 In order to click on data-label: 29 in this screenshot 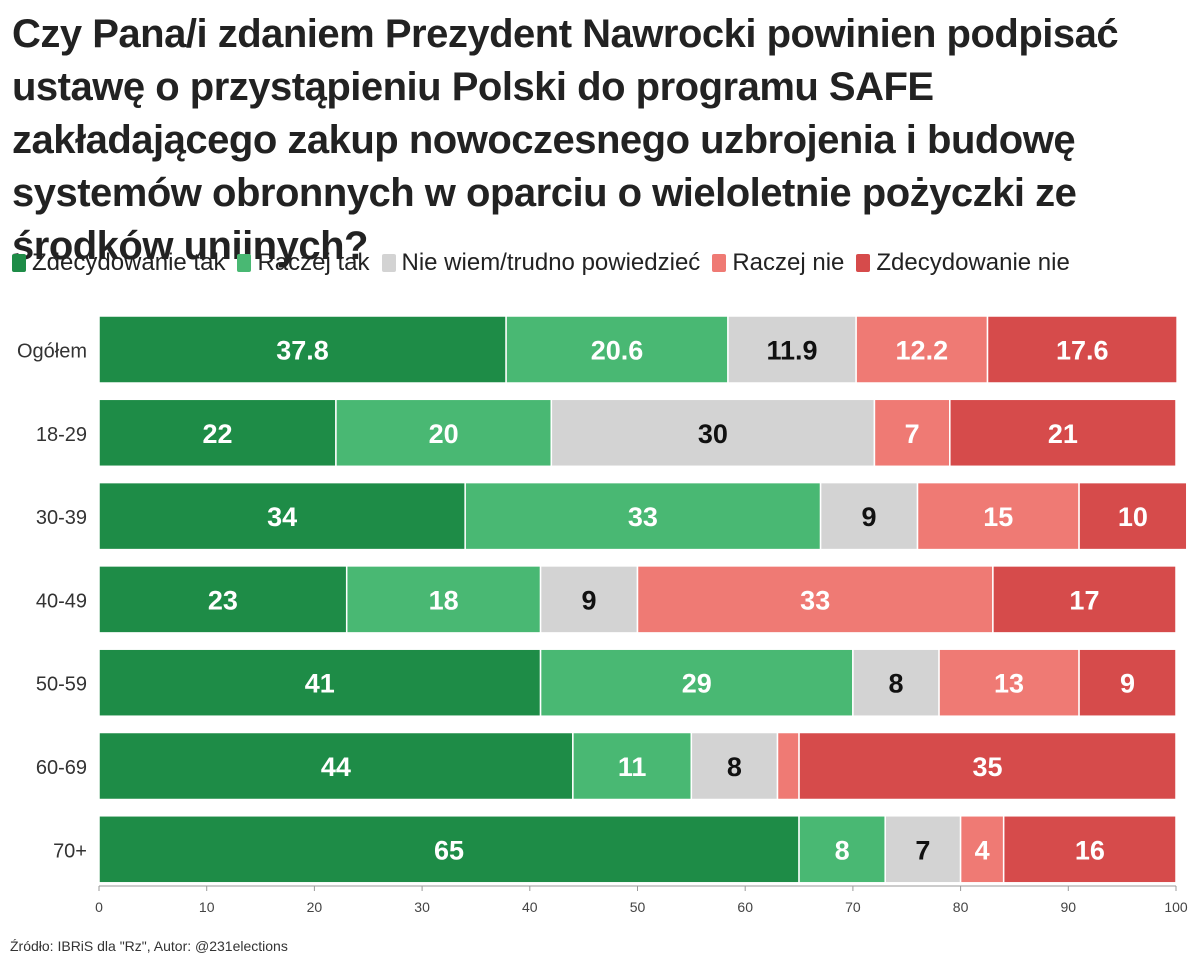, I will do `click(697, 684)`.